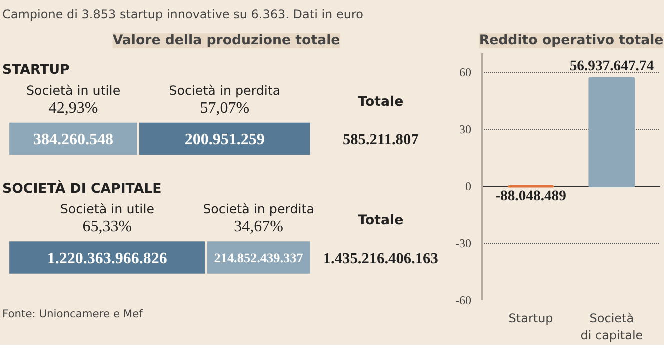 This screenshot has height=350, width=670. I want to click on y-tick-label: -60, so click(464, 301).